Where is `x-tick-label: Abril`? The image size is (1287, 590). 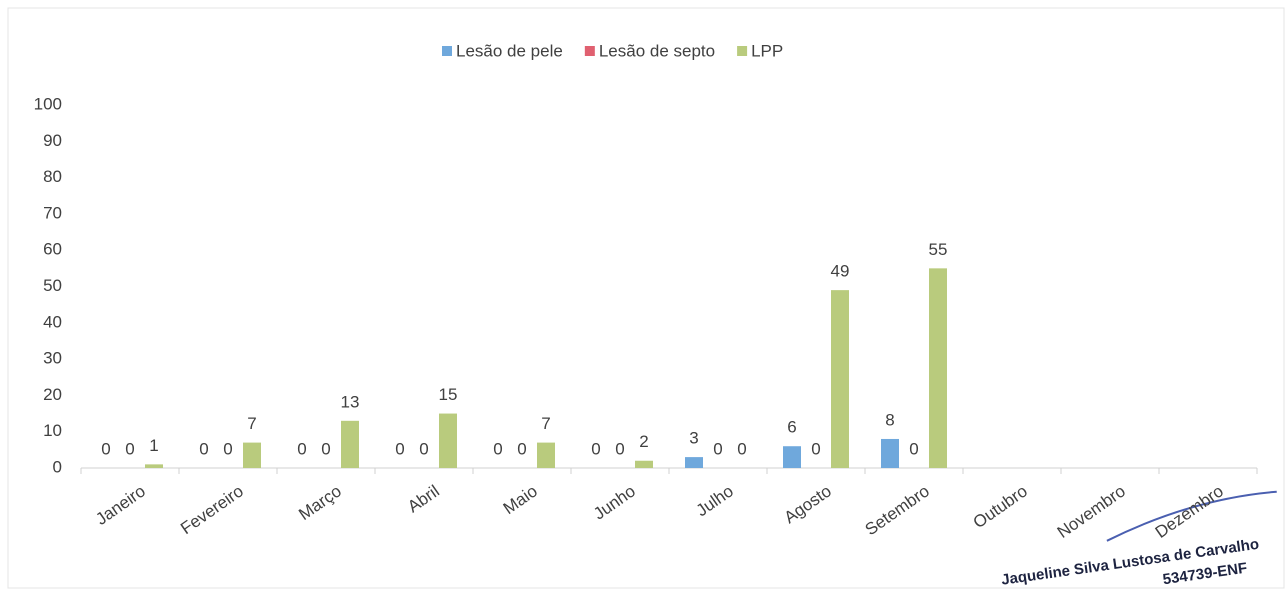
x-tick-label: Abril is located at coordinates (423, 498).